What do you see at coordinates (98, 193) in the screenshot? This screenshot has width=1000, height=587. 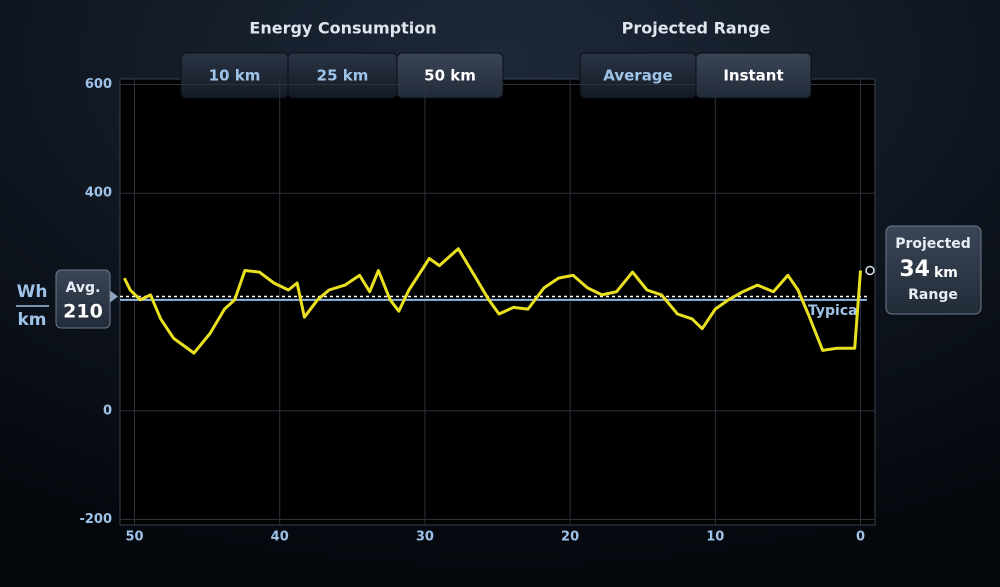 I see `y-tick-label: 400` at bounding box center [98, 193].